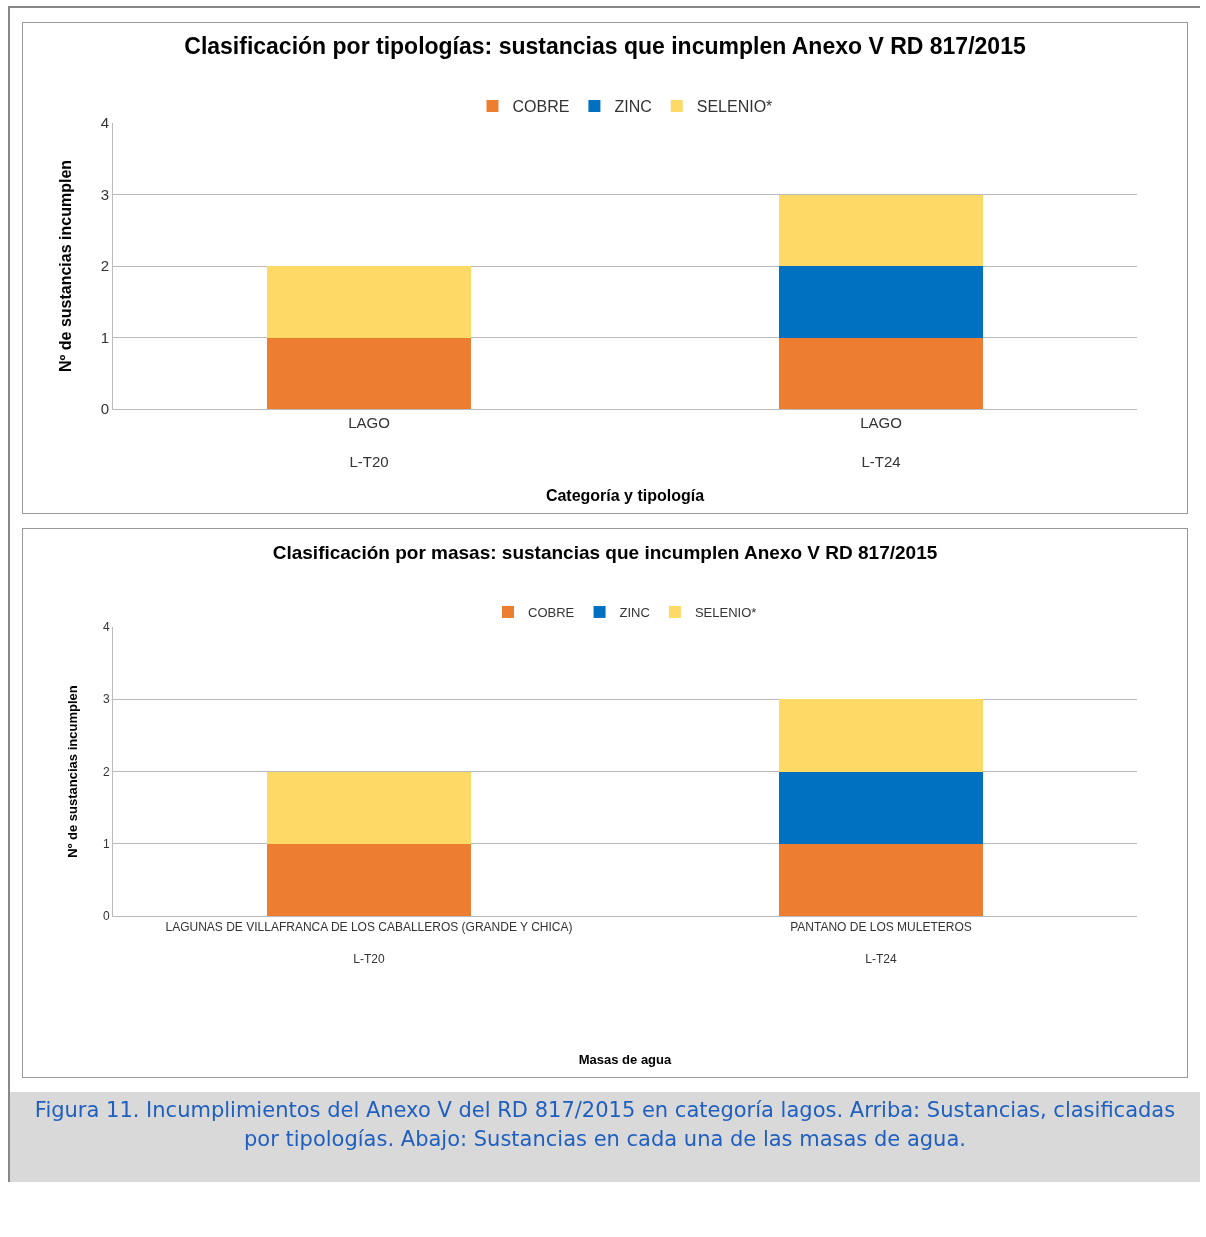  I want to click on category-label: LAGO L-T20, so click(369, 442).